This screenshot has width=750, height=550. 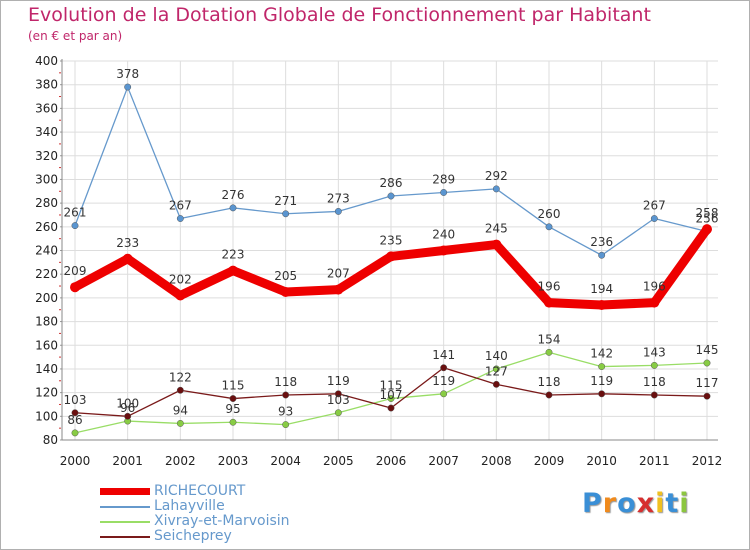 I want to click on y-tick-label: 280, so click(x=46, y=203).